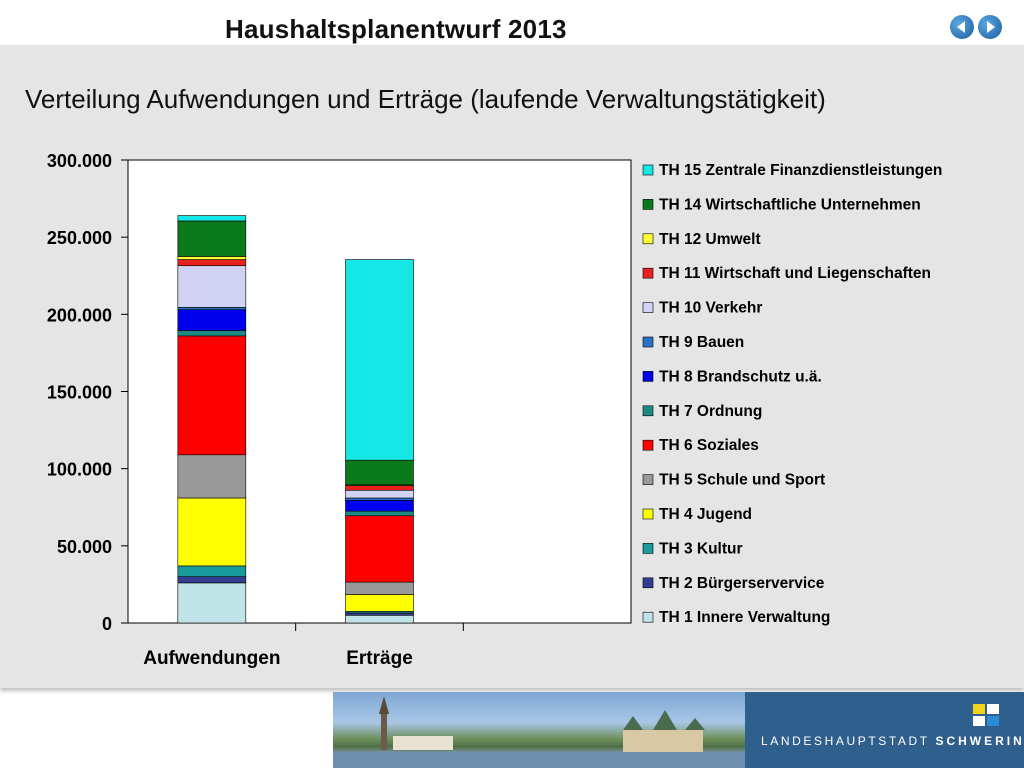  I want to click on legend-label: TH 6 Soziales, so click(709, 445).